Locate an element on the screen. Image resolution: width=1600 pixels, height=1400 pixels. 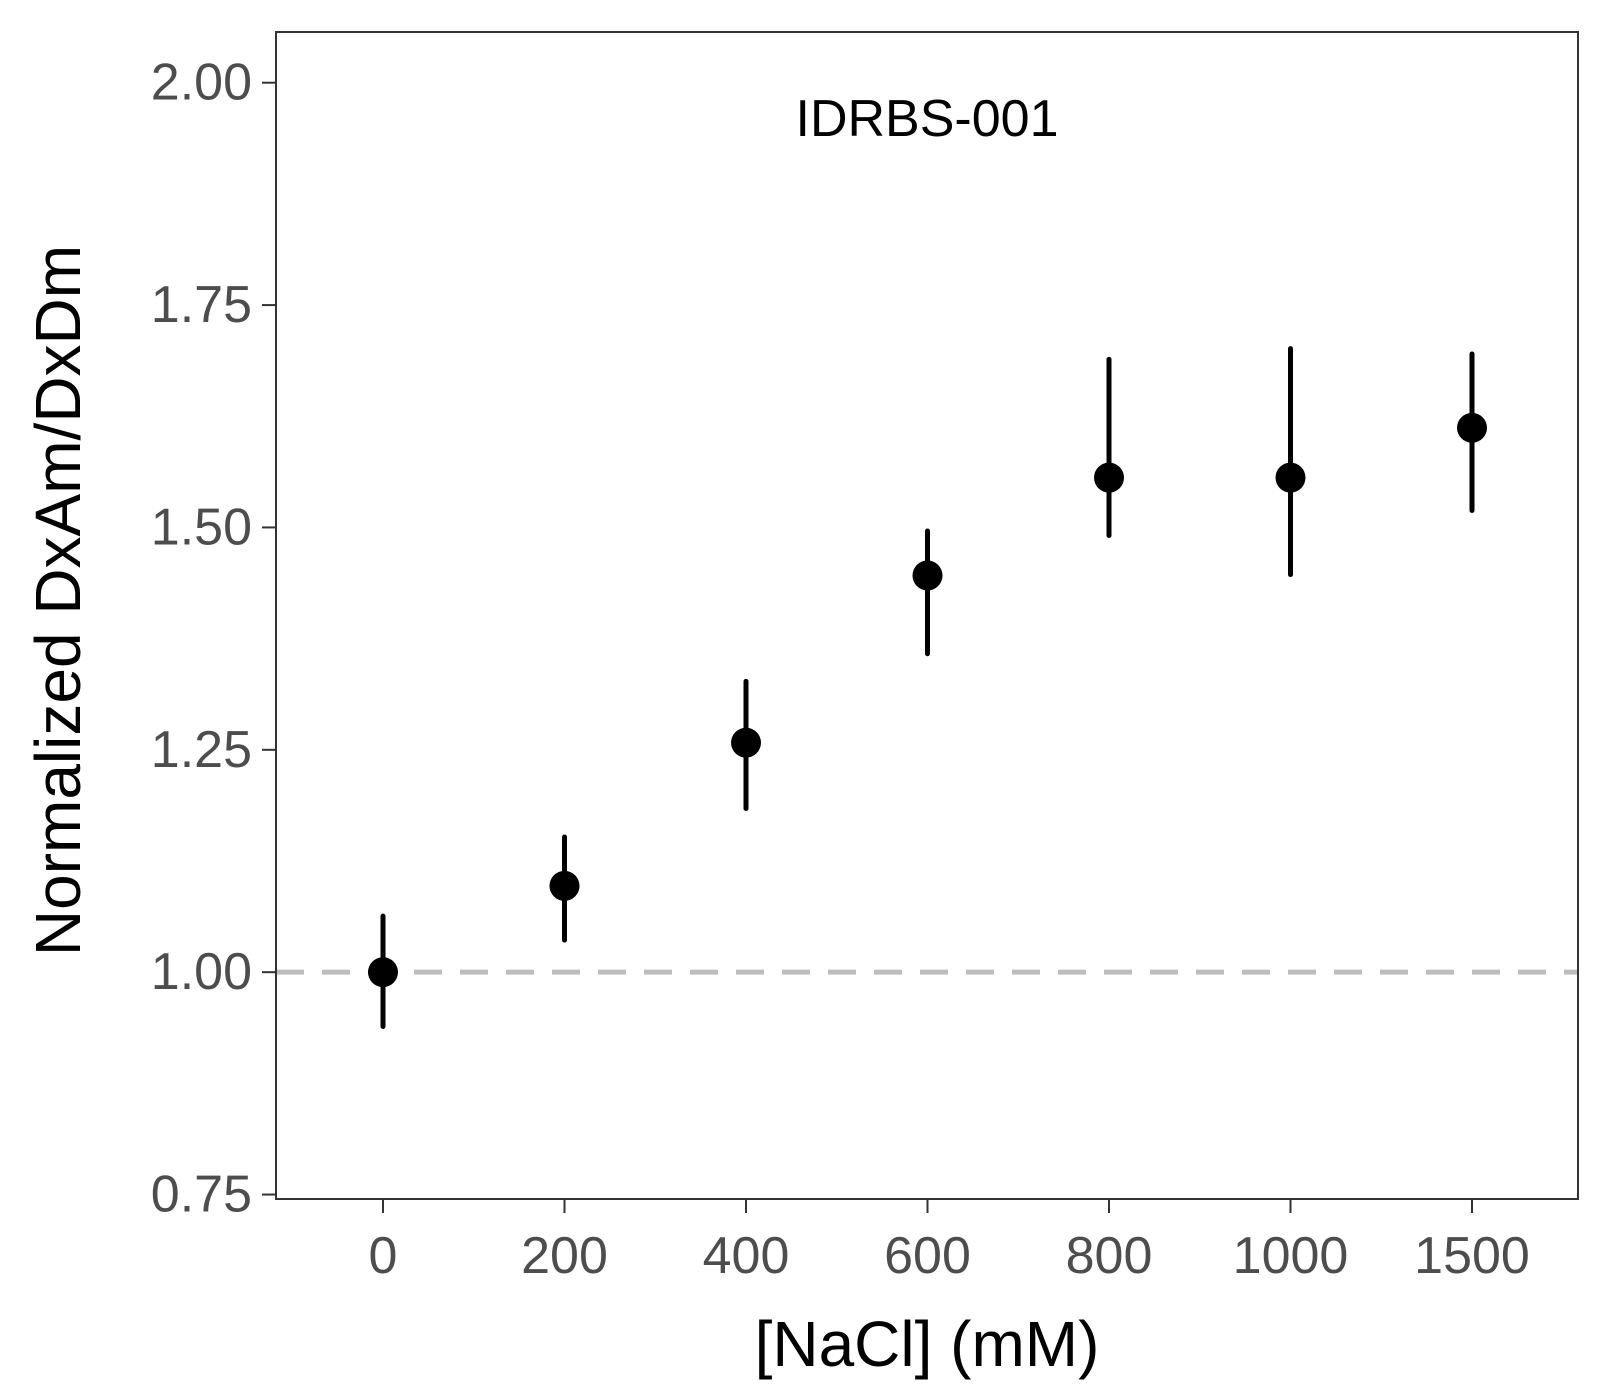
y-axis-title: Normalized DxAm/DxDm is located at coordinates (58, 600).